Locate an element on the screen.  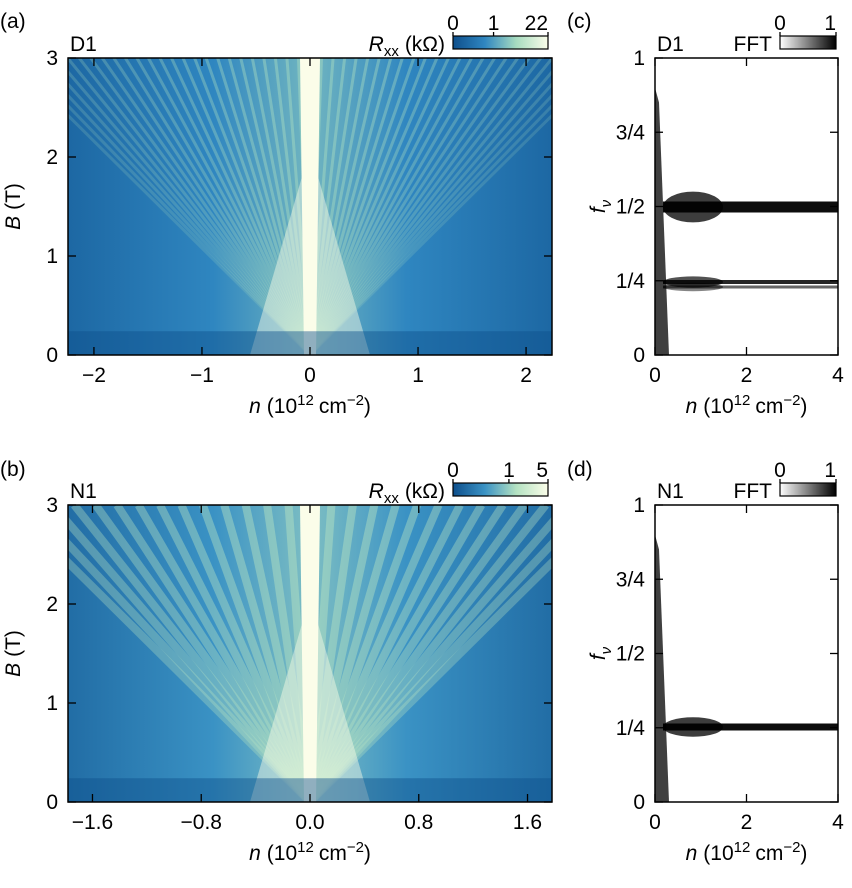
charge-neutrality-band is located at coordinates (310, 653).